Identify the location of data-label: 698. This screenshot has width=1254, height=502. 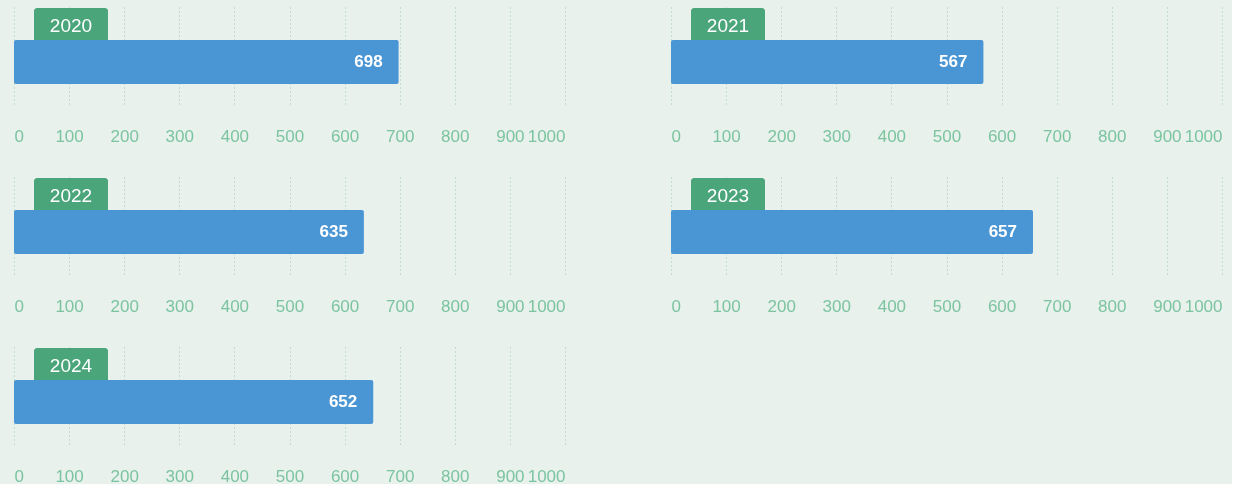
(368, 61).